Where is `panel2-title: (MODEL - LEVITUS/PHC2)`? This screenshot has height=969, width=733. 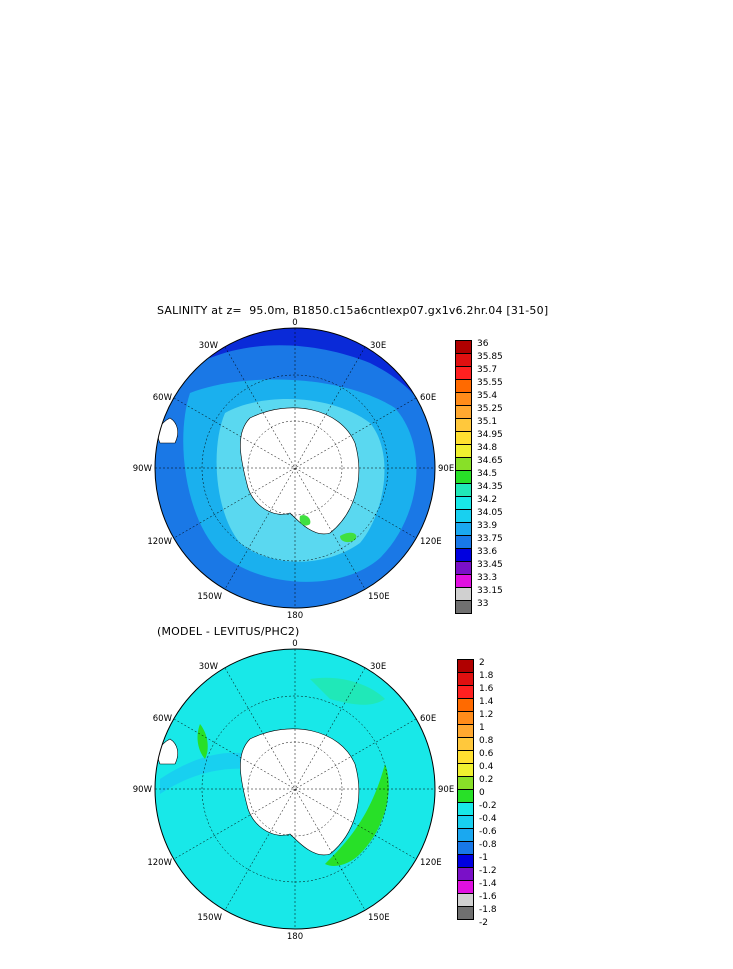
panel2-title: (MODEL - LEVITUS/PHC2) is located at coordinates (228, 631).